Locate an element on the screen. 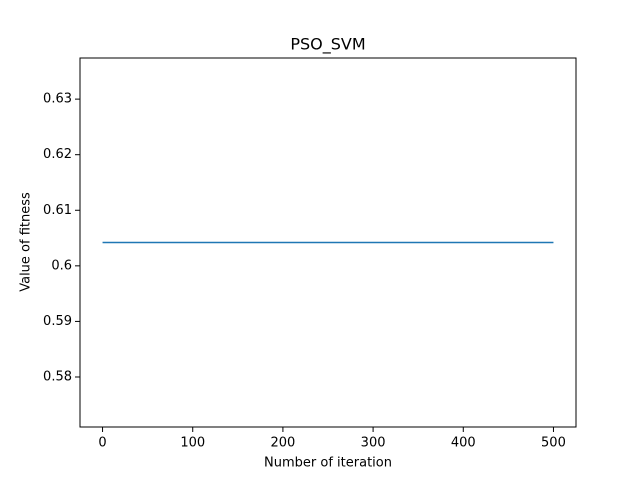 This screenshot has width=640, height=480. x-tick-label: 300 is located at coordinates (373, 443).